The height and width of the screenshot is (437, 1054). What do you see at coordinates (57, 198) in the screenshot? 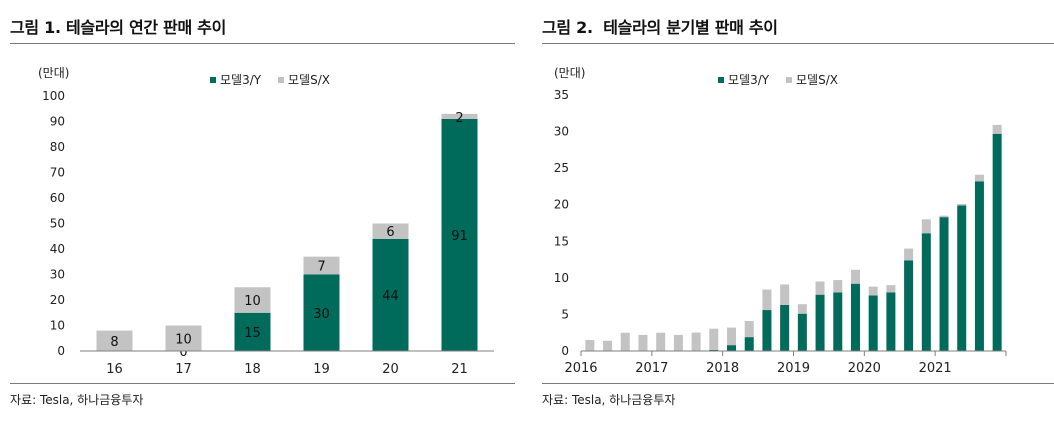
I see `y-tick-label: 60` at bounding box center [57, 198].